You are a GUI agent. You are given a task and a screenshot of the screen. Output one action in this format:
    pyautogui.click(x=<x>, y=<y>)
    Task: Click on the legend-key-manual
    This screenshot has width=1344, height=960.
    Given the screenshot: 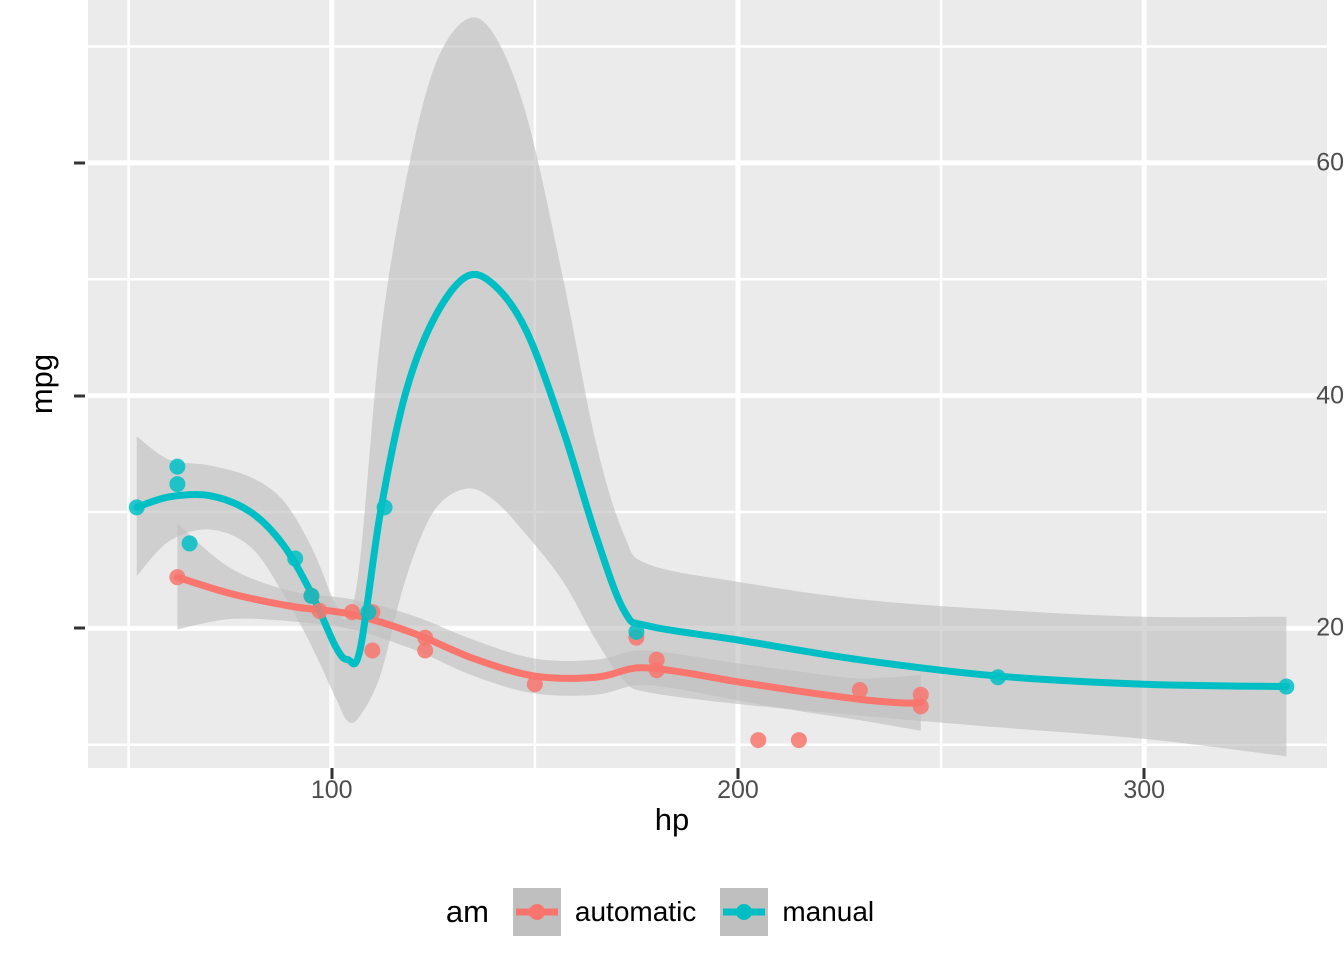 What is the action you would take?
    pyautogui.click(x=744, y=912)
    